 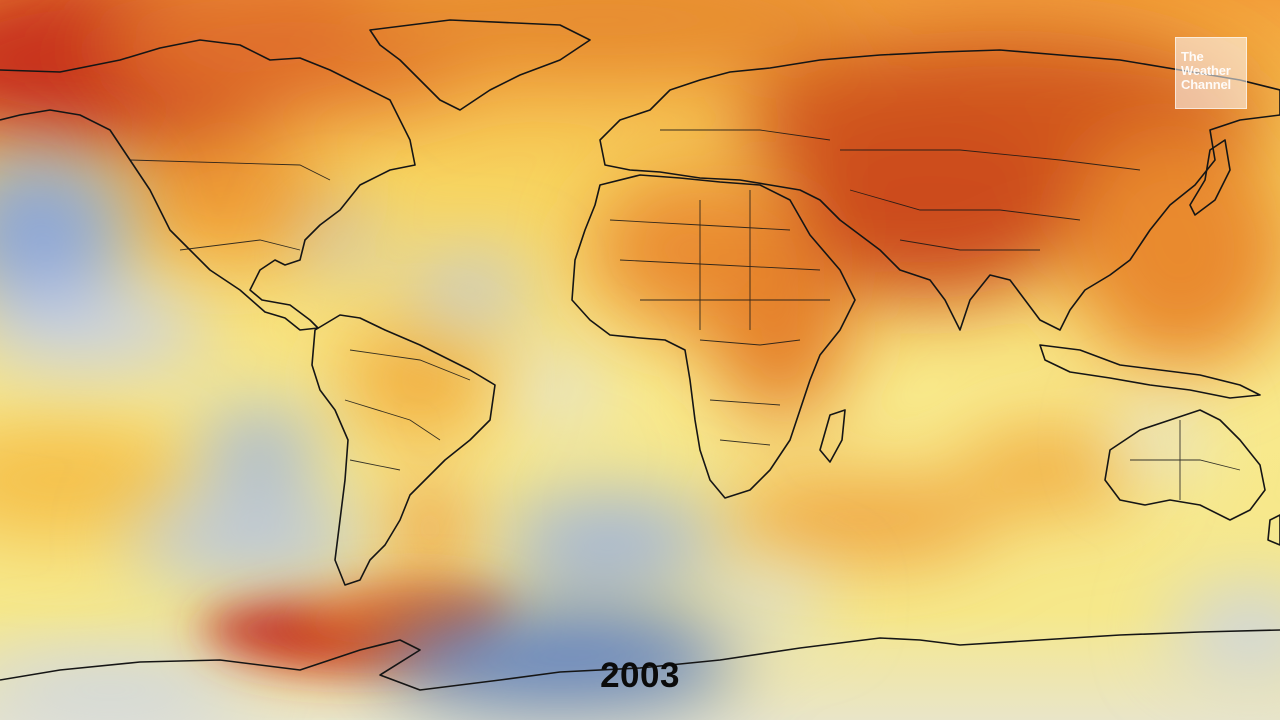 I want to click on year-label: 2003, so click(x=640, y=675).